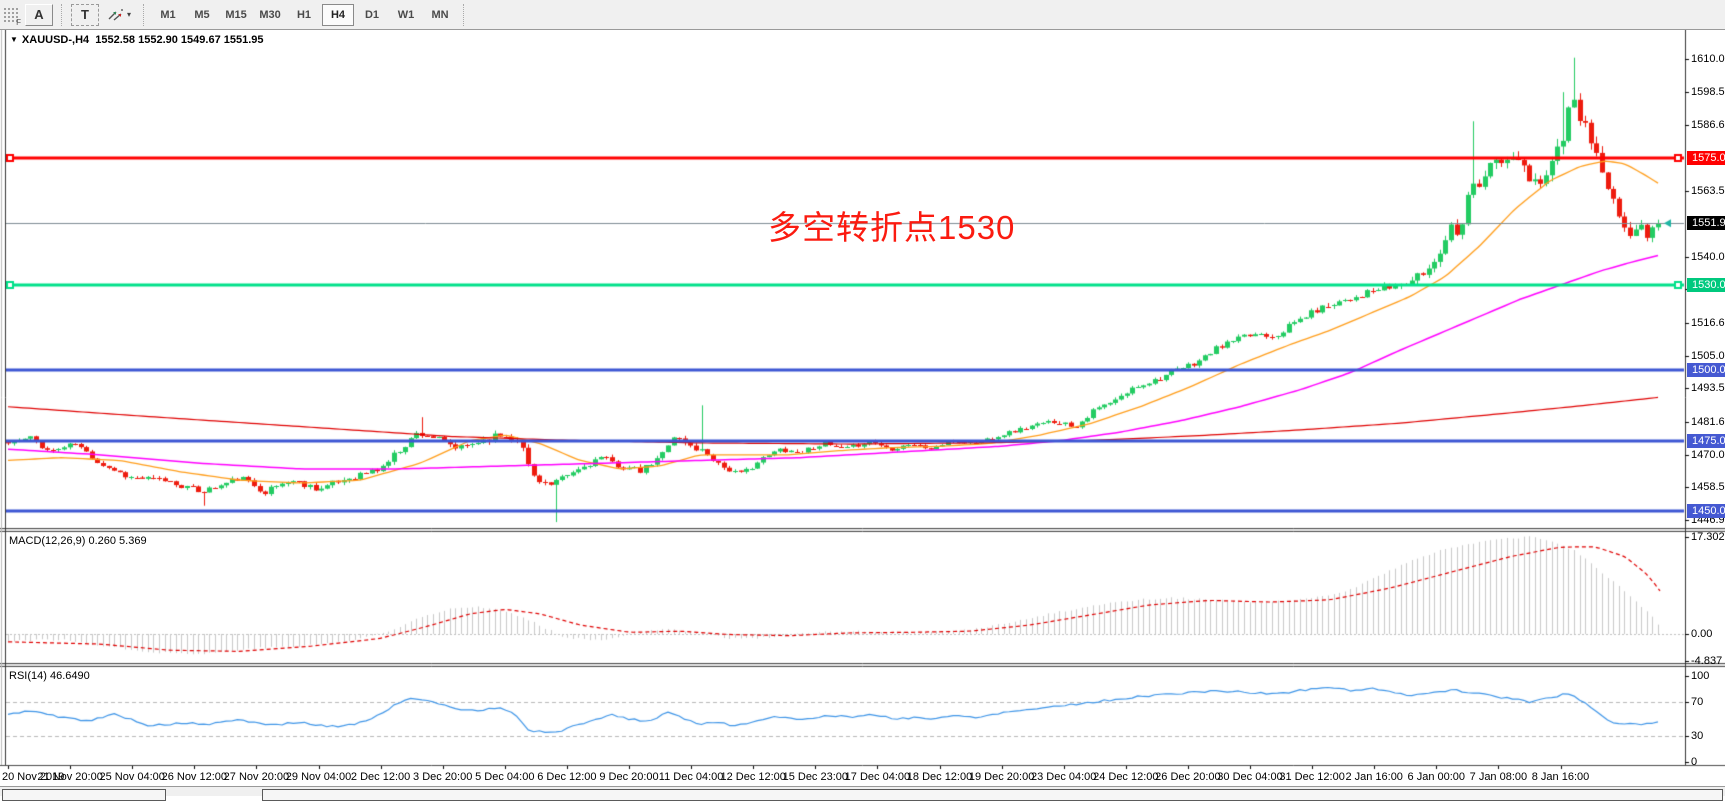 The width and height of the screenshot is (1725, 801). What do you see at coordinates (256, 777) in the screenshot?
I see `time-axis-label: 27 Nov 20:00` at bounding box center [256, 777].